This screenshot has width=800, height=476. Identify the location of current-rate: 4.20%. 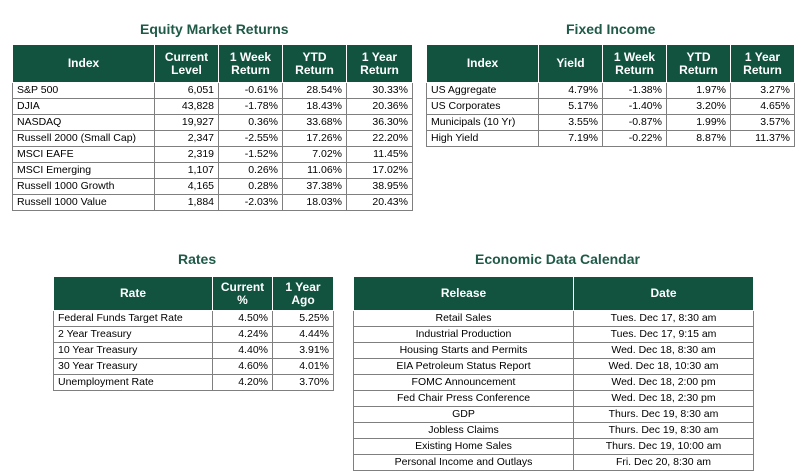
(242, 382).